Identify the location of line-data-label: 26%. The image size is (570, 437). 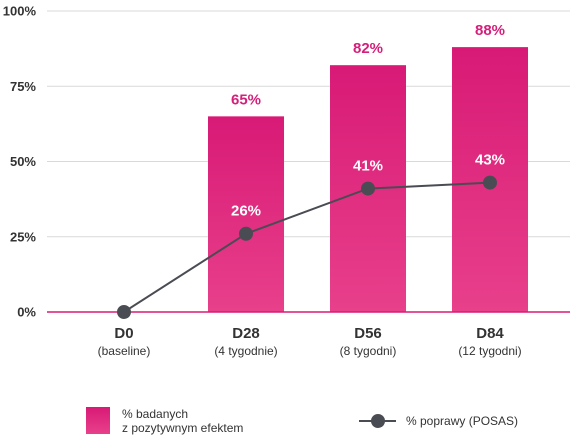
(246, 211).